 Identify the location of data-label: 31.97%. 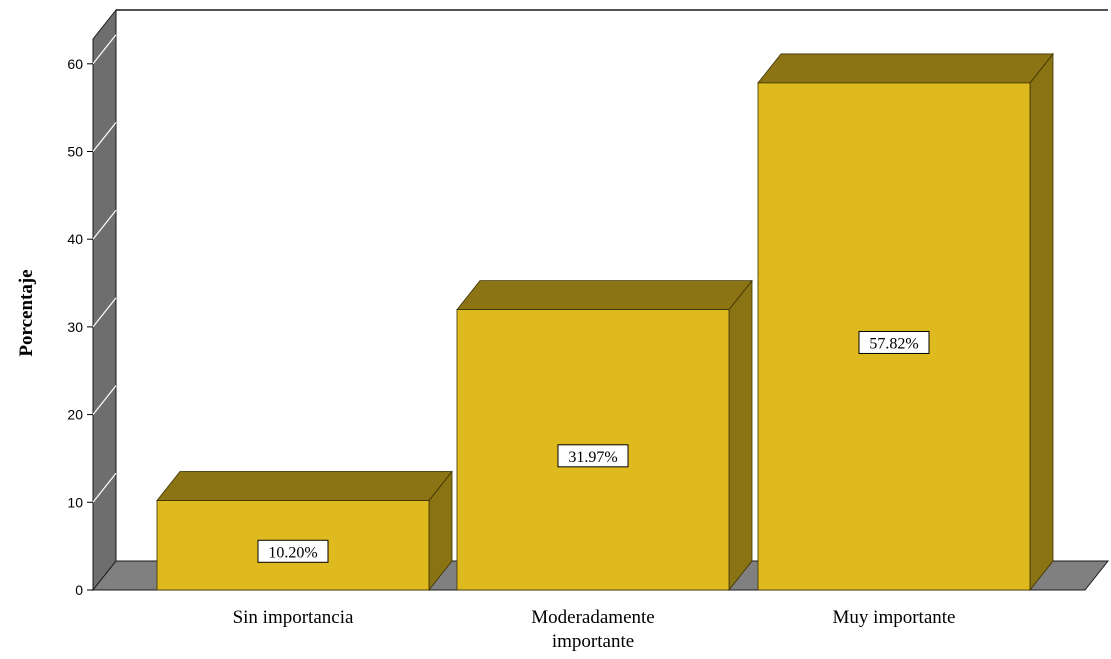
(592, 457).